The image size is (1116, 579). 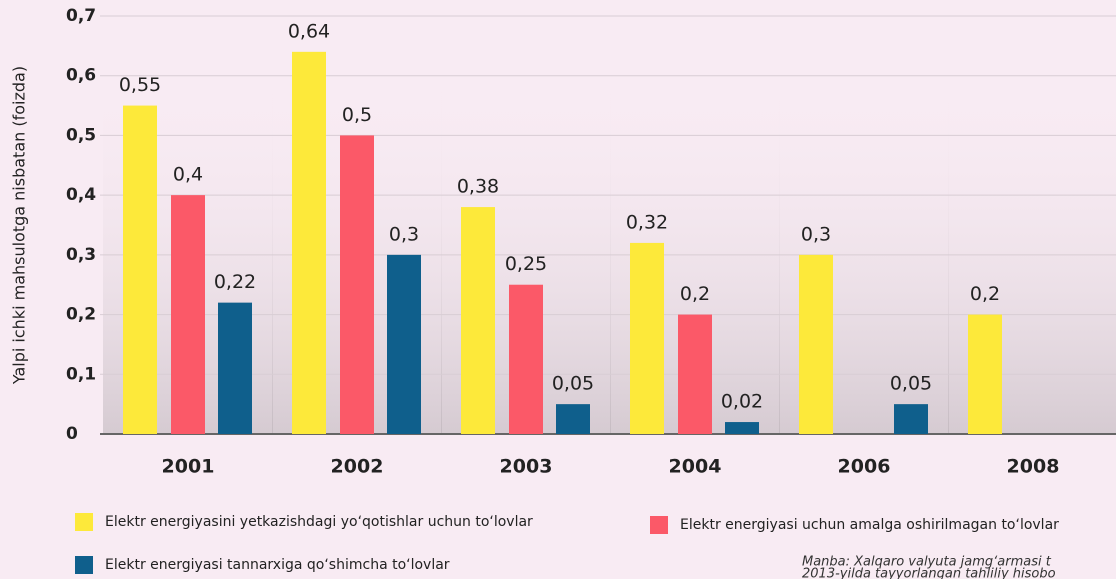 What do you see at coordinates (72, 434) in the screenshot?
I see `y-tick-label: 0` at bounding box center [72, 434].